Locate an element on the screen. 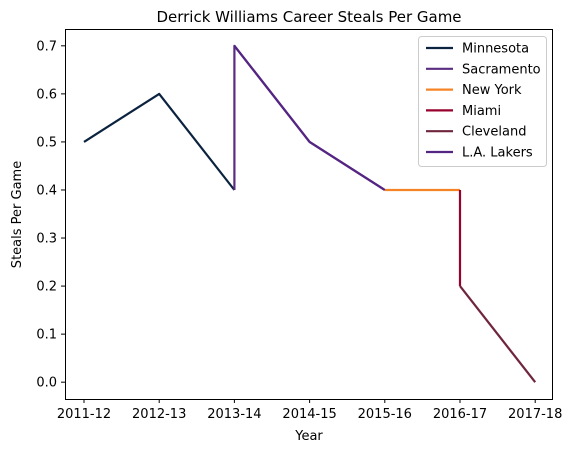 Image resolution: width=573 pixels, height=453 pixels. x-tick-label: 2012-13 is located at coordinates (159, 414).